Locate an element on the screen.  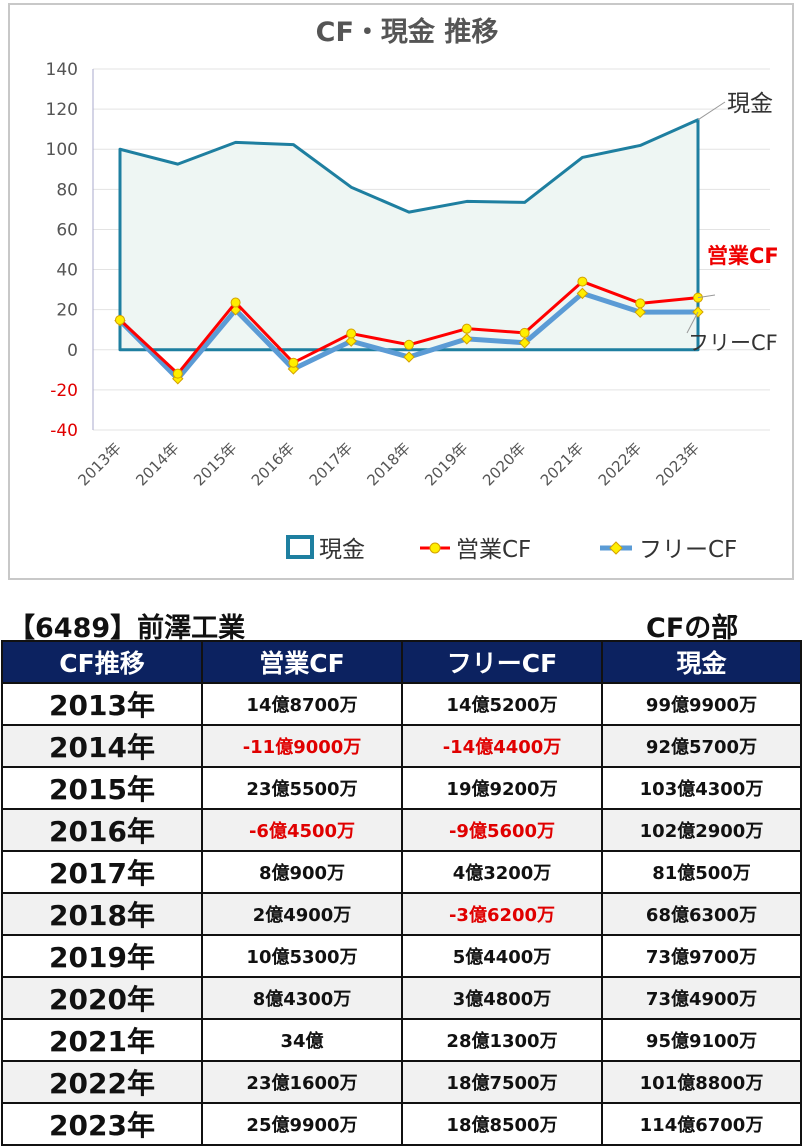
y-tick-label: 40 is located at coordinates (67, 271).